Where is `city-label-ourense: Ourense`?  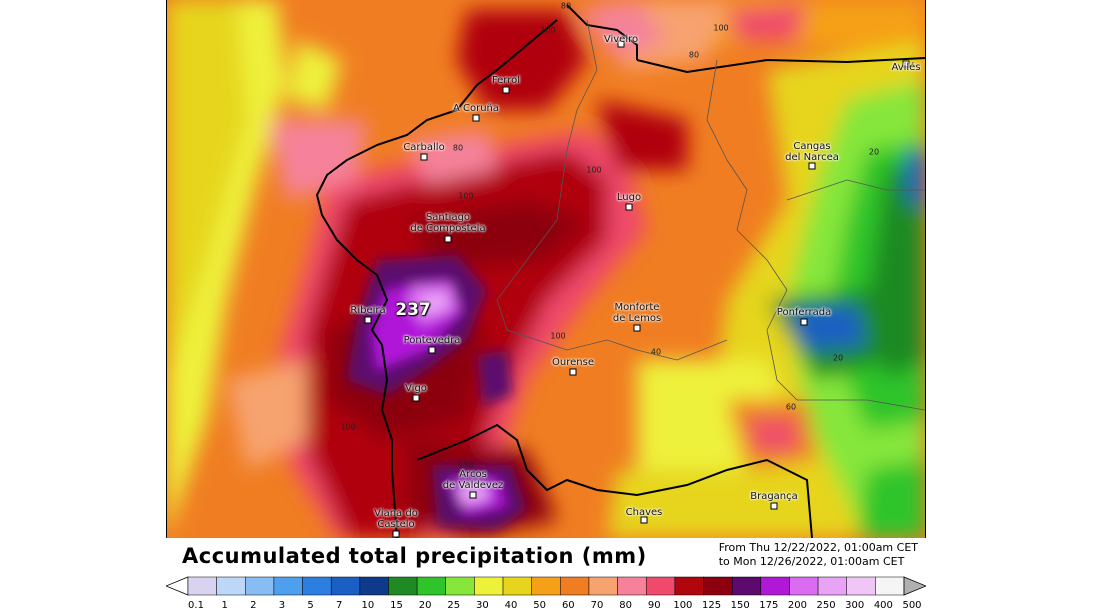 city-label-ourense: Ourense is located at coordinates (573, 362).